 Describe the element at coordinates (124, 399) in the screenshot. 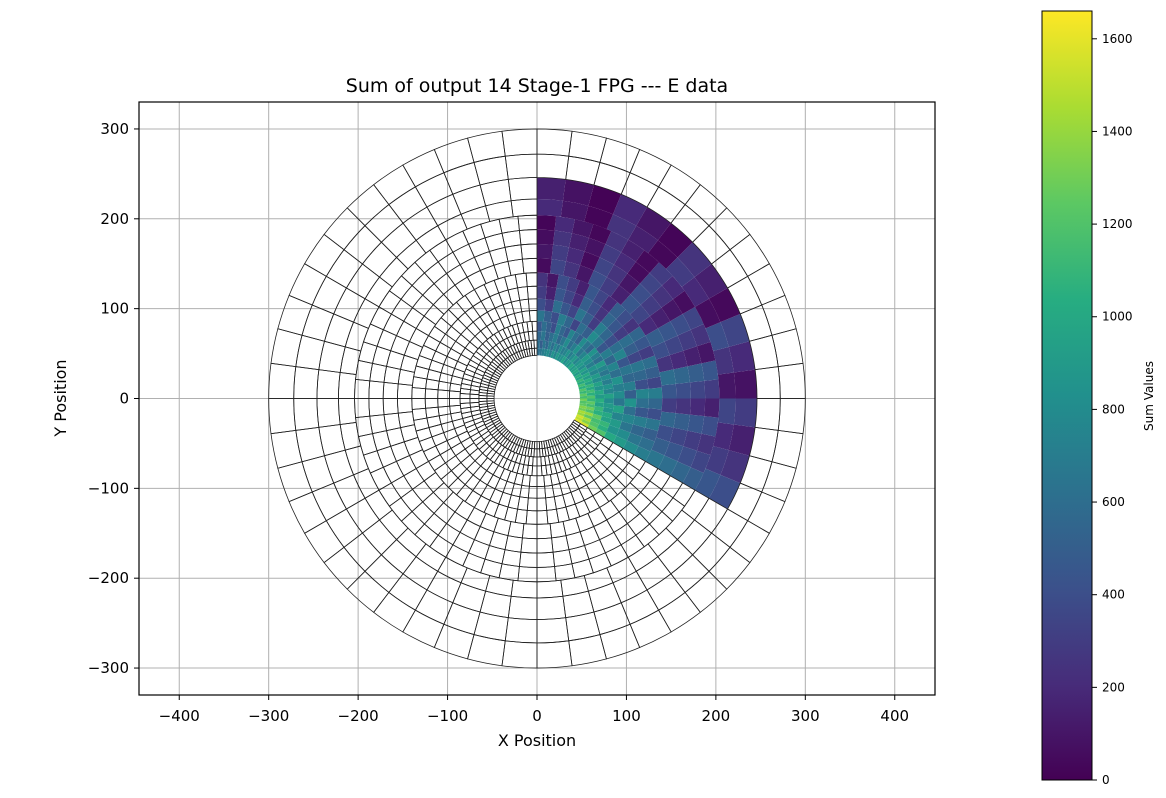

I see `y-tick-label: 0` at that location.